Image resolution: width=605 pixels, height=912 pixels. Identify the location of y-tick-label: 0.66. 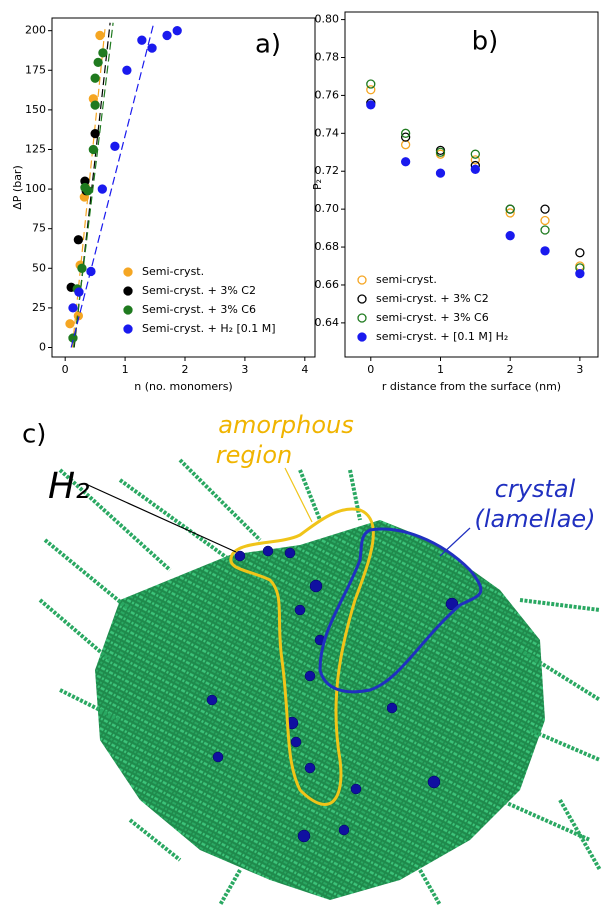
(327, 284).